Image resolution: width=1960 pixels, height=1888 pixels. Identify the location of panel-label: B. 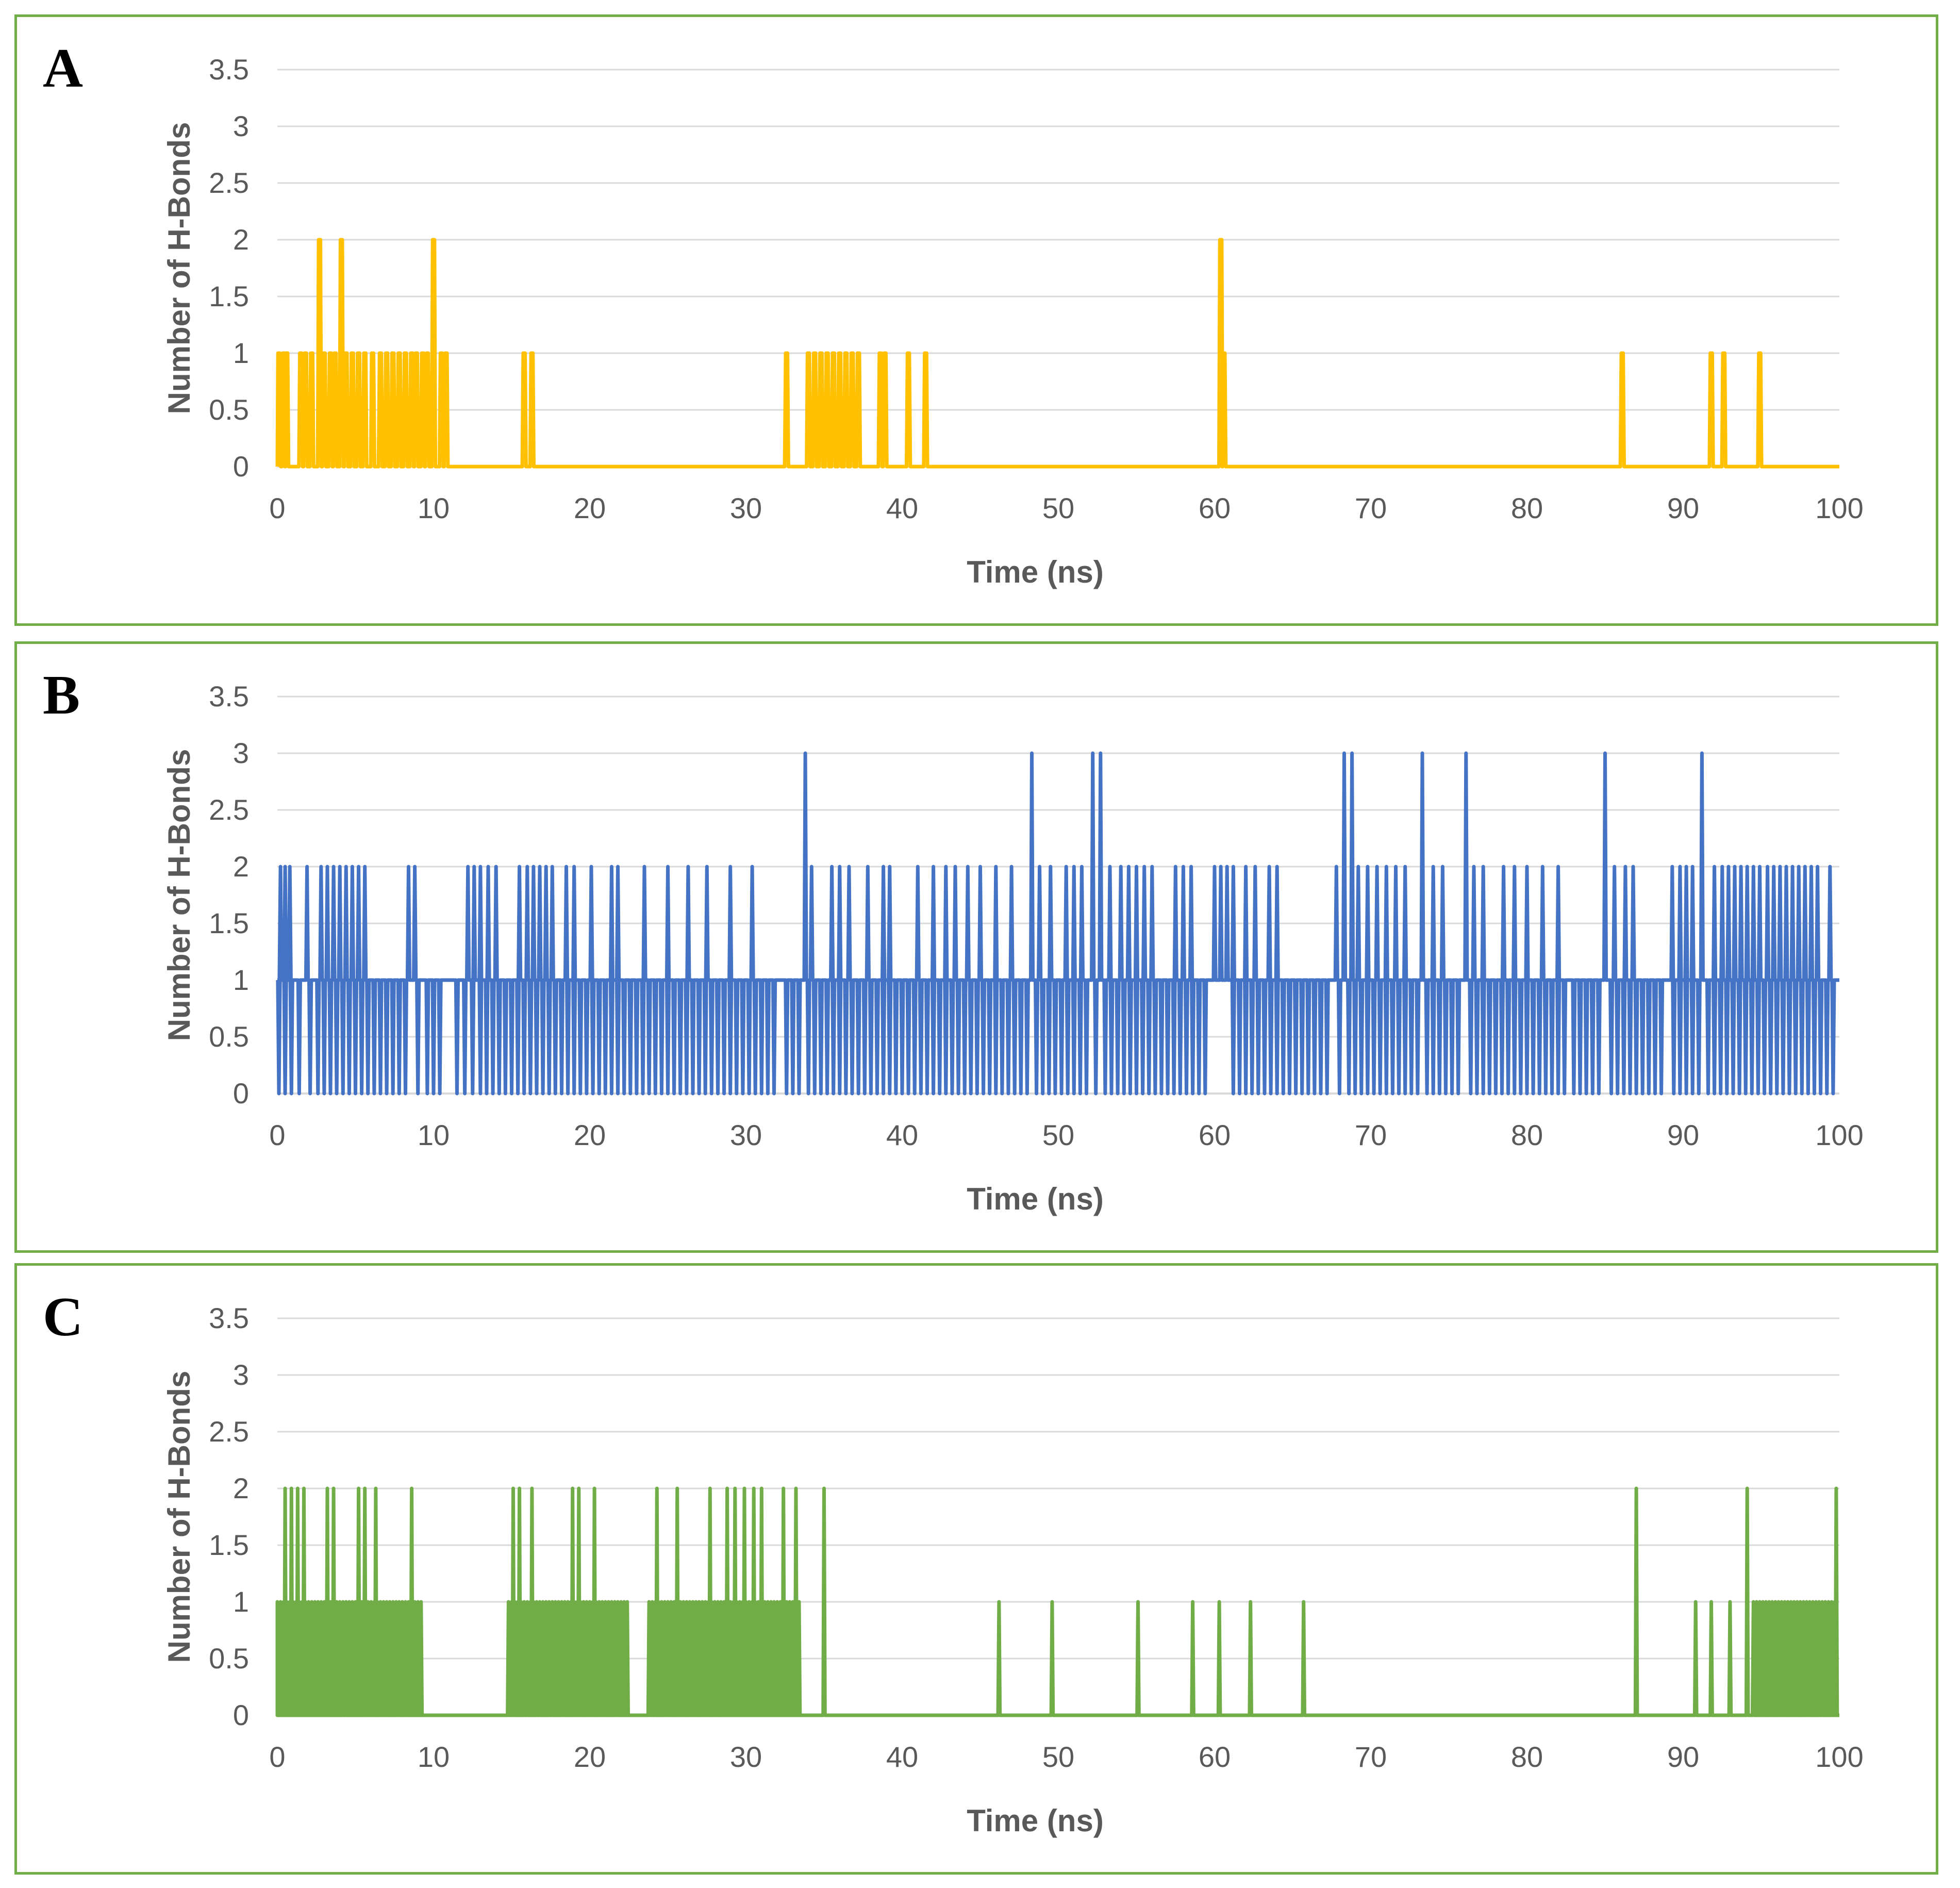
(61, 695).